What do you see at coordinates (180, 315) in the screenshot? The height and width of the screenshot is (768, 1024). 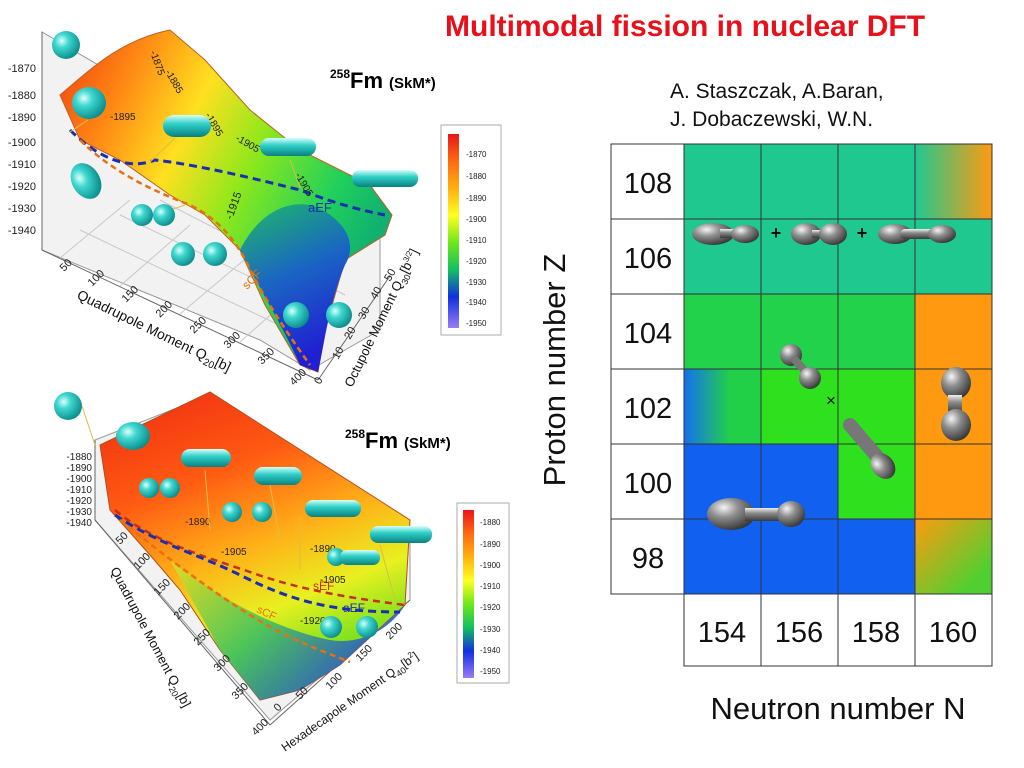 I see `top-x-axis-line` at bounding box center [180, 315].